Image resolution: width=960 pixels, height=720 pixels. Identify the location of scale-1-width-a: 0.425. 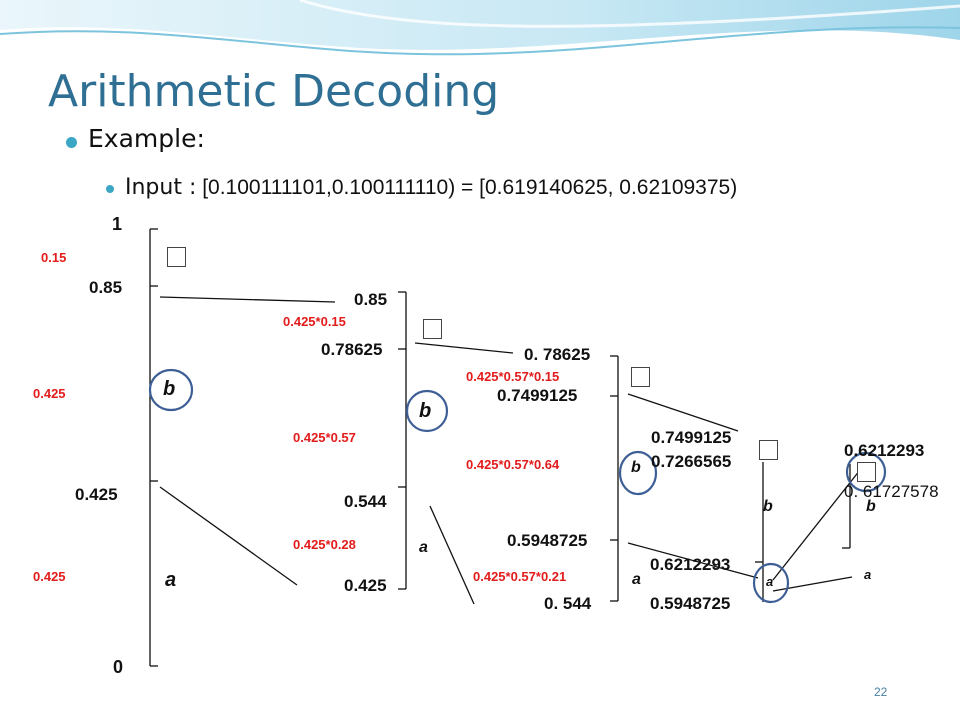
(49, 576).